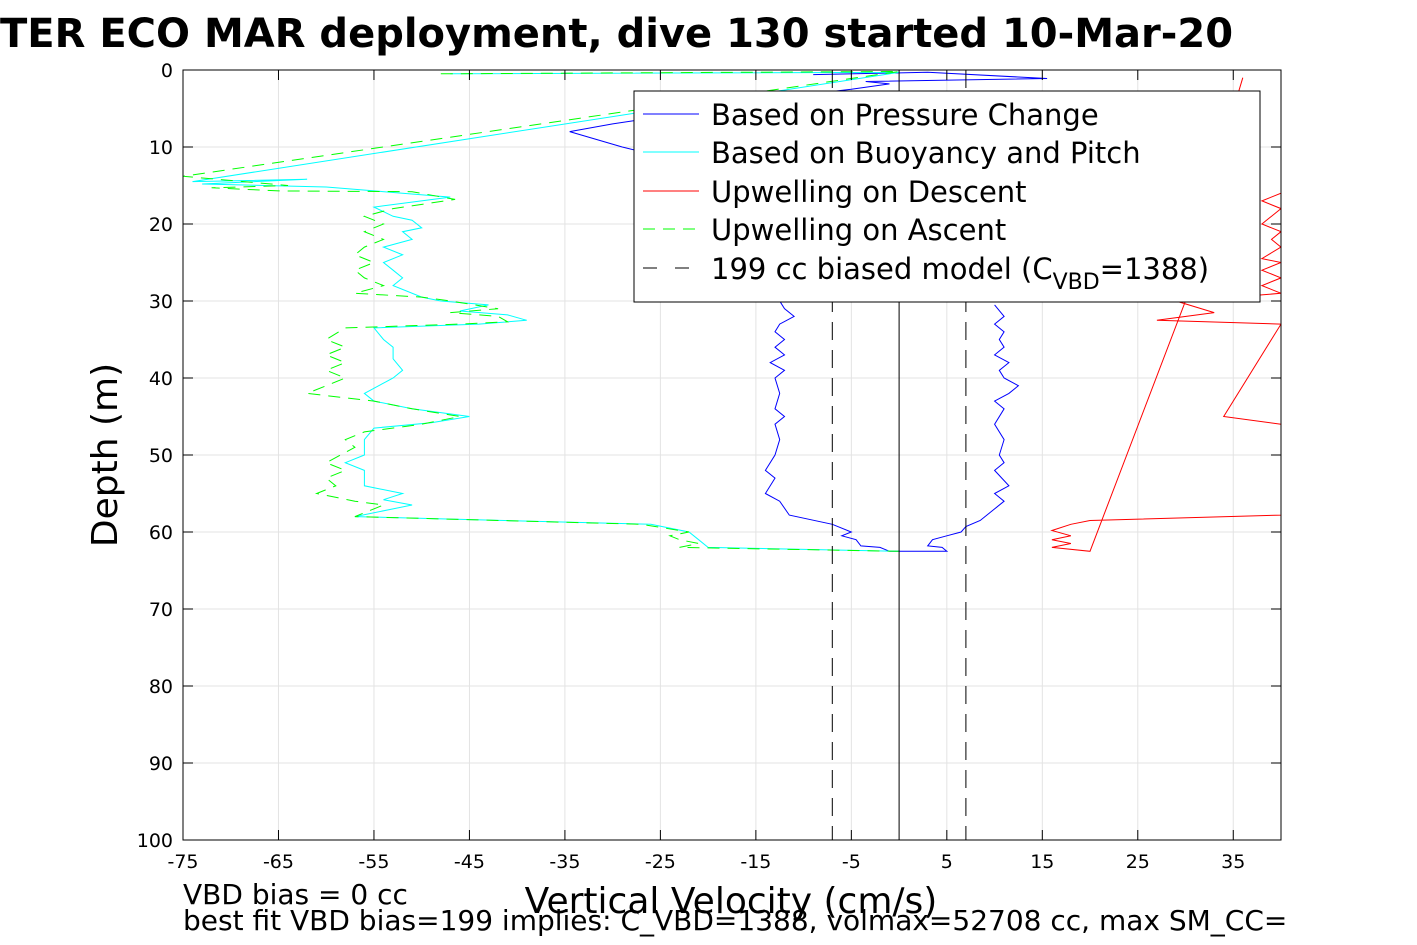 The height and width of the screenshot is (945, 1417). Describe the element at coordinates (161, 225) in the screenshot. I see `y-tick-label: 20` at that location.